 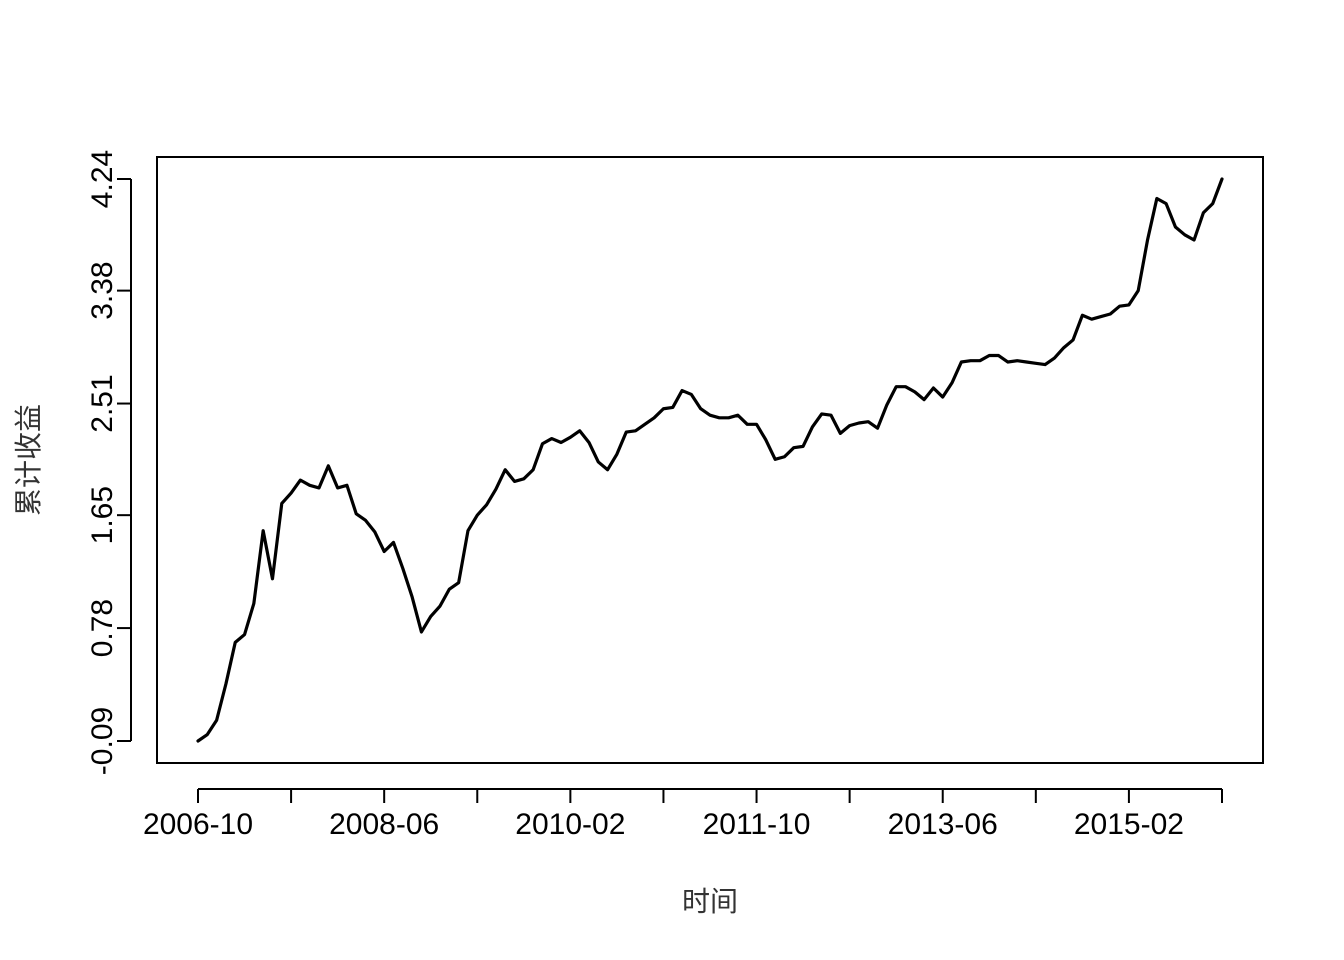 I want to click on y-tick-label: 1.65, so click(x=102, y=515).